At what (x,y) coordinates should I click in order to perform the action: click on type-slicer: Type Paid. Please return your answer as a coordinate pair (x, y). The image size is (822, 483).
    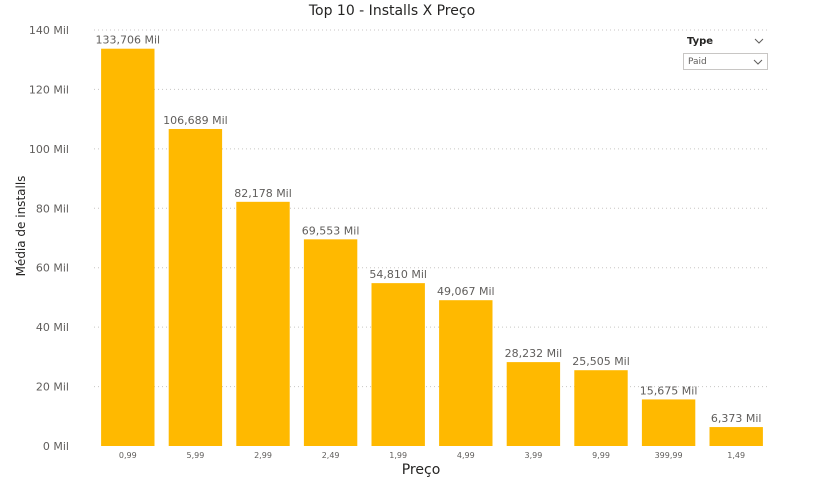
    Looking at the image, I should click on (725, 50).